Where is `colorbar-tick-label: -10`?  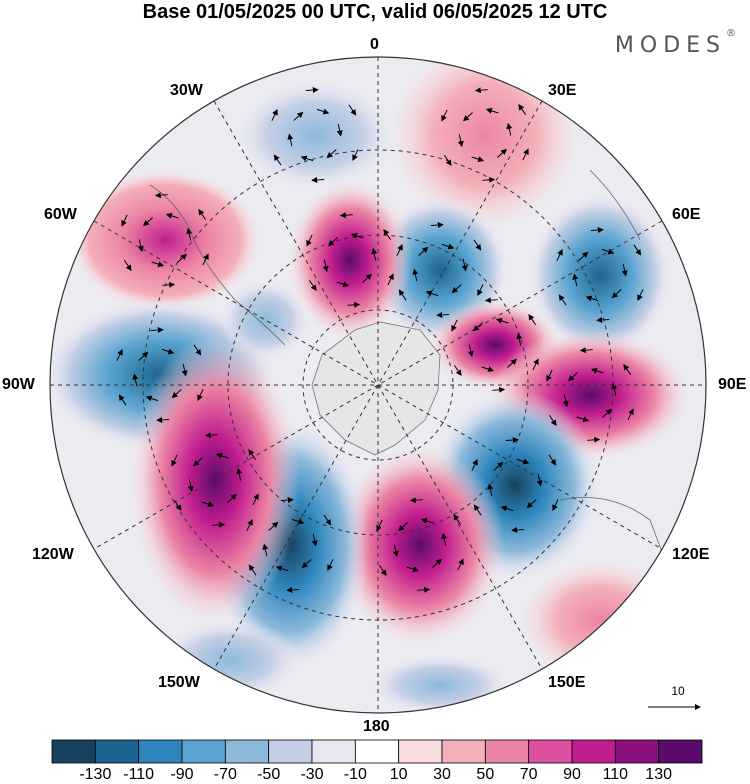 colorbar-tick-label: -10 is located at coordinates (355, 774).